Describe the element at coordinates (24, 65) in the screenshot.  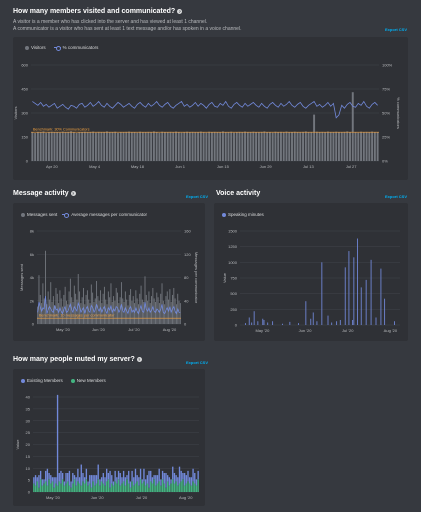
I see `y-tick-label: 600` at that location.